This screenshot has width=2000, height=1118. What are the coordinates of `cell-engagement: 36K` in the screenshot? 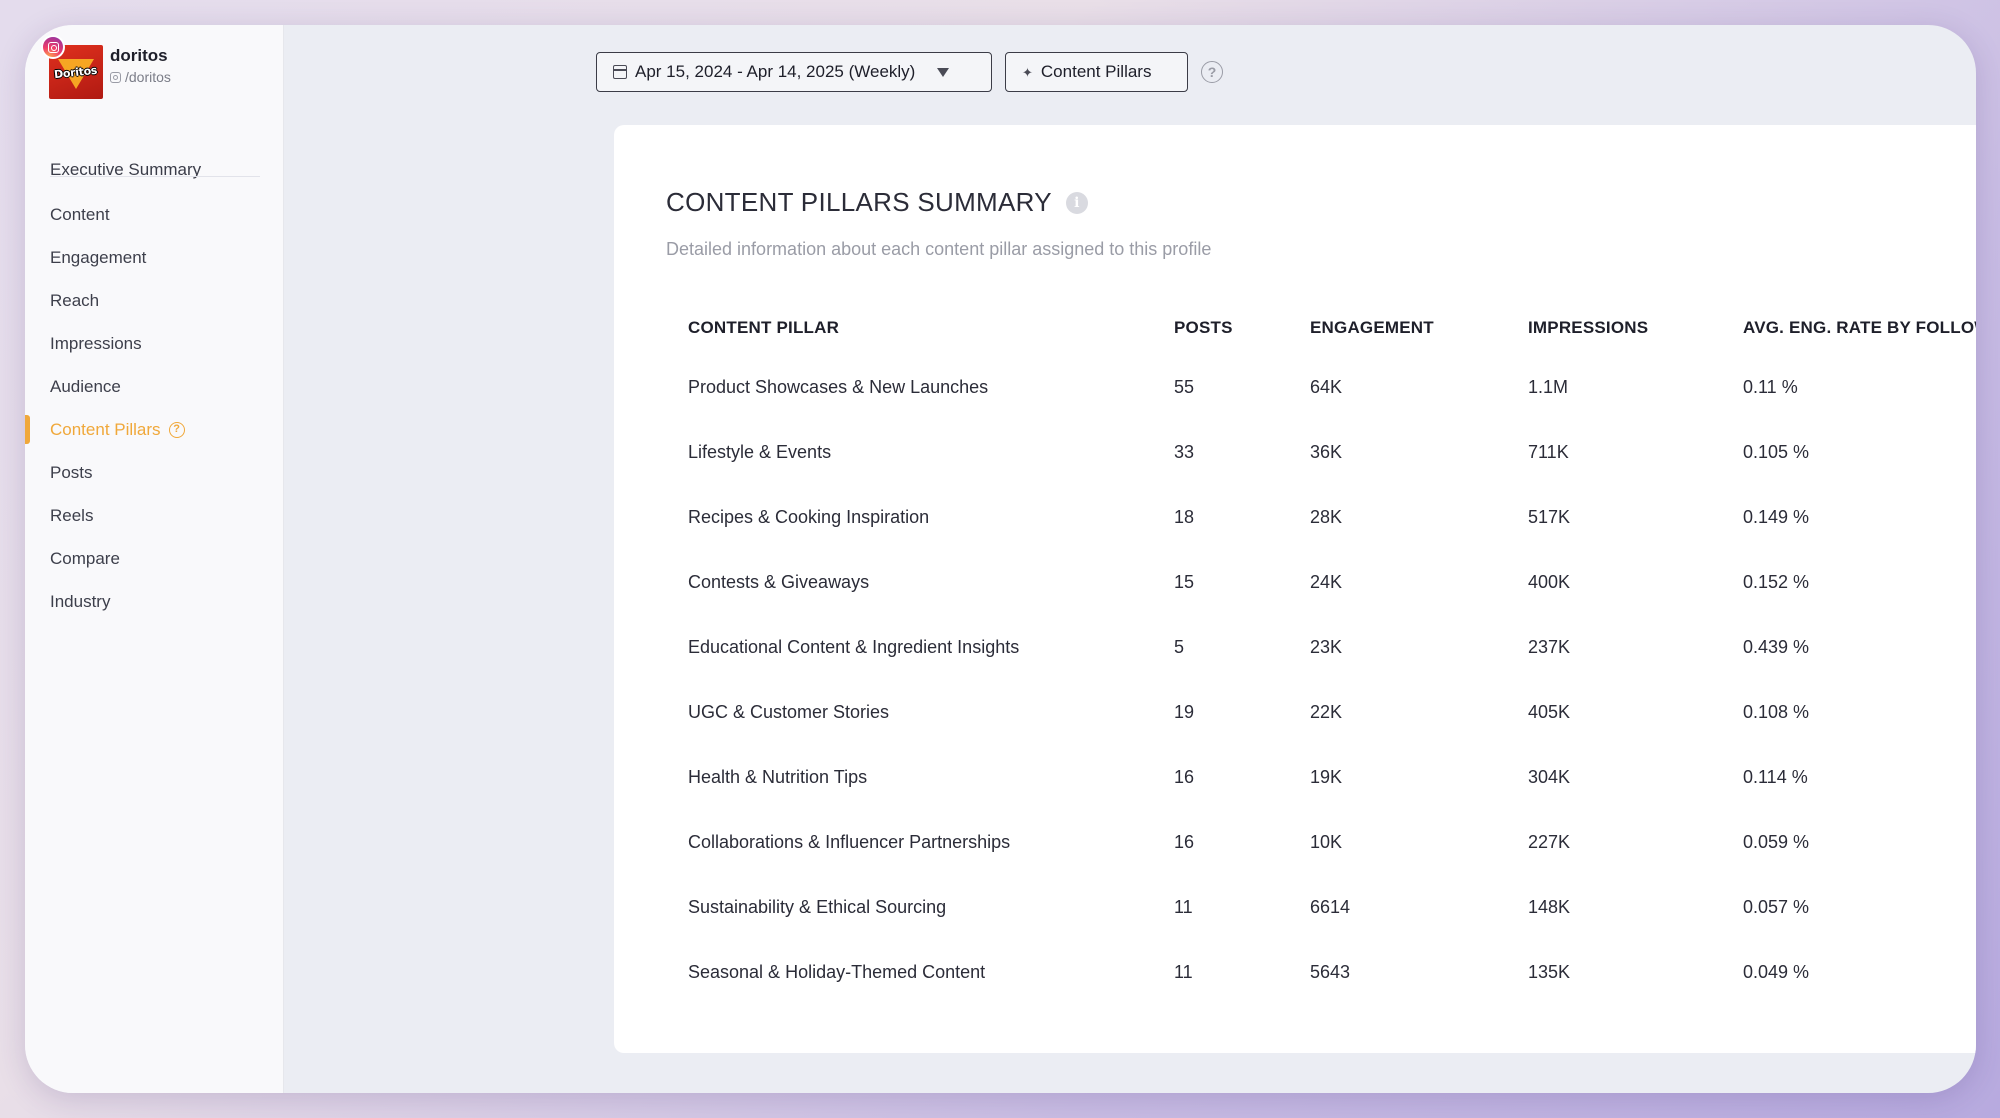 It's located at (1326, 452).